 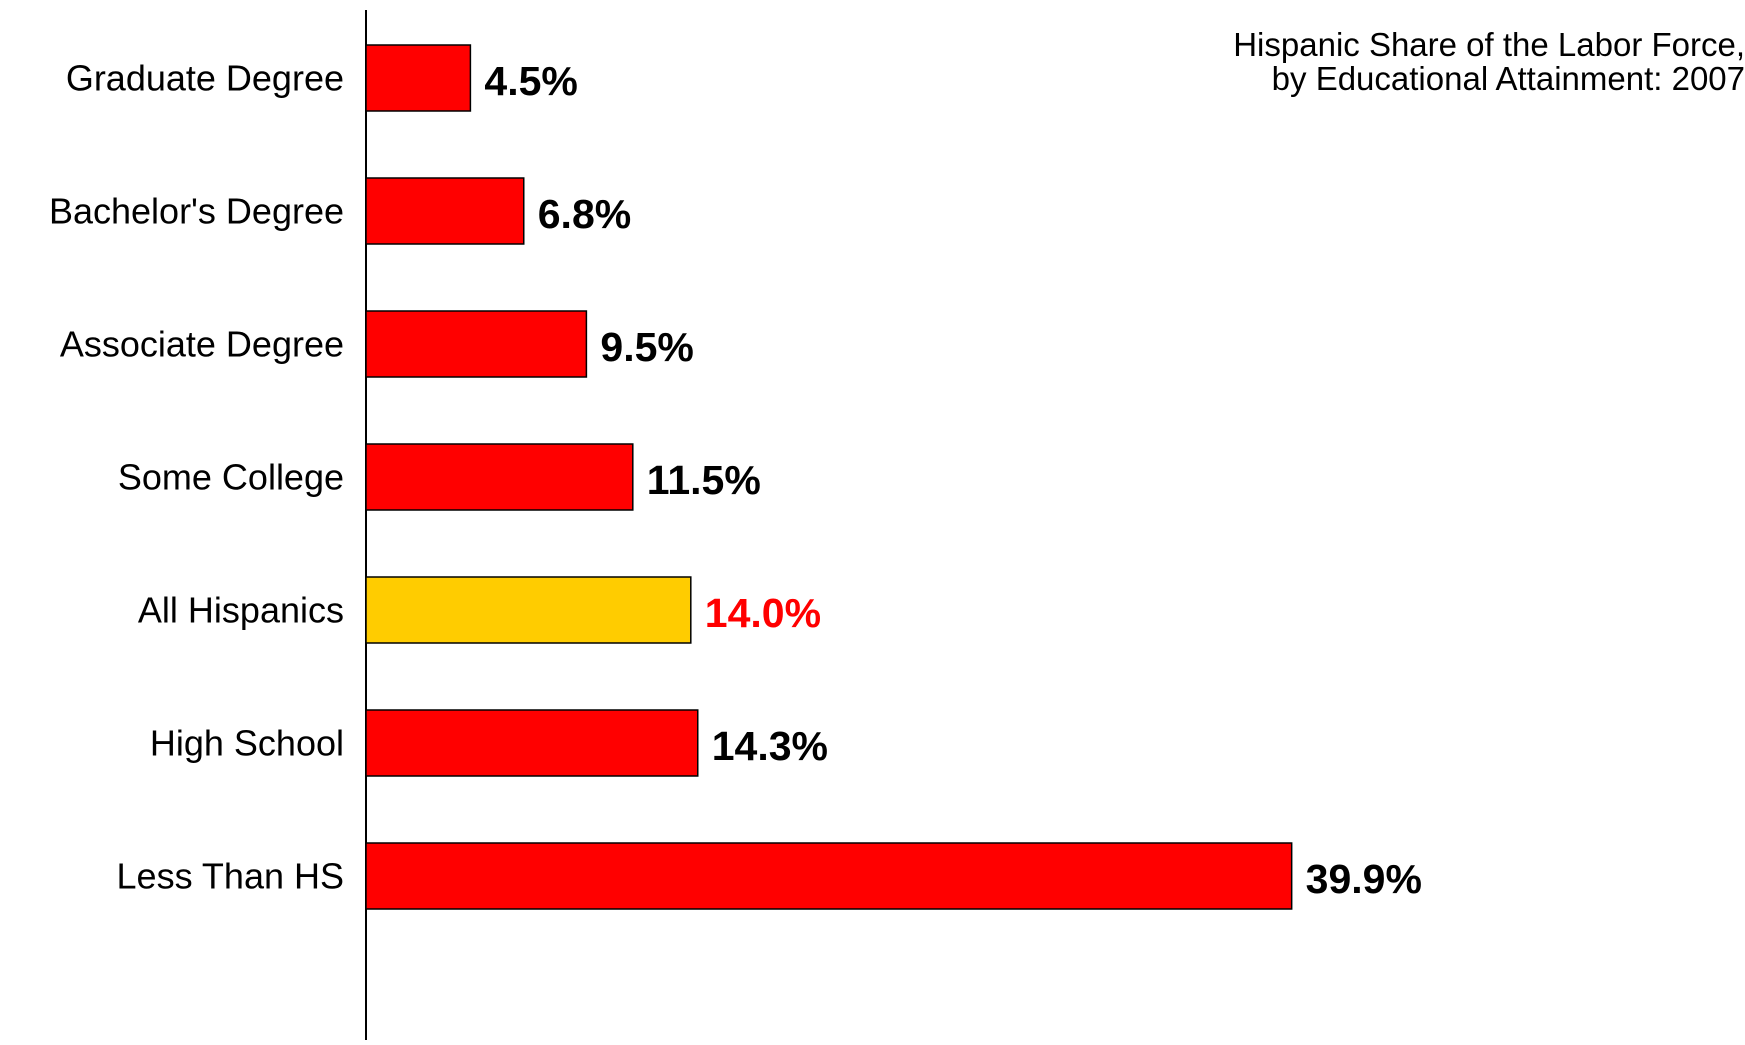 What do you see at coordinates (499, 477) in the screenshot?
I see `bar-some-college` at bounding box center [499, 477].